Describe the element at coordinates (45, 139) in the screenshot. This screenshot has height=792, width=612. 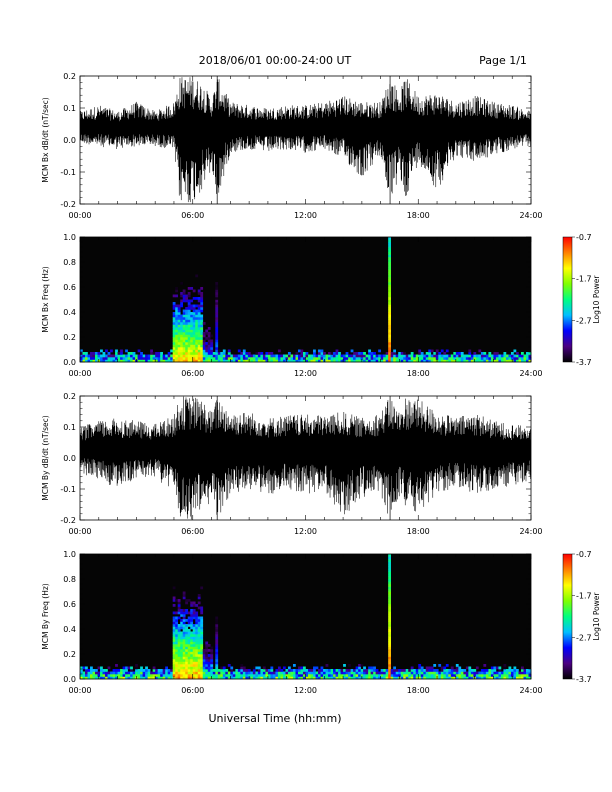
I see `y-axis-label: MCM Bx dB/dt (nT/sec)` at that location.